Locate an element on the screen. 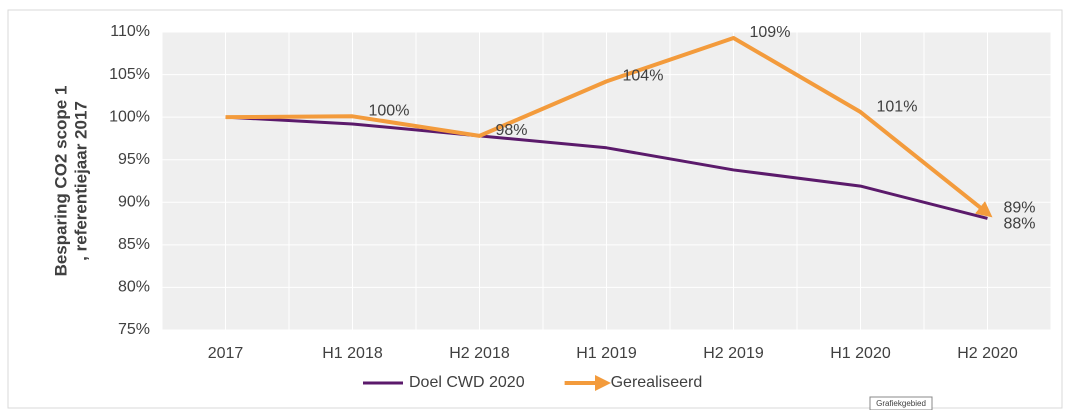  x-tick-label: H2 2020 is located at coordinates (987, 353).